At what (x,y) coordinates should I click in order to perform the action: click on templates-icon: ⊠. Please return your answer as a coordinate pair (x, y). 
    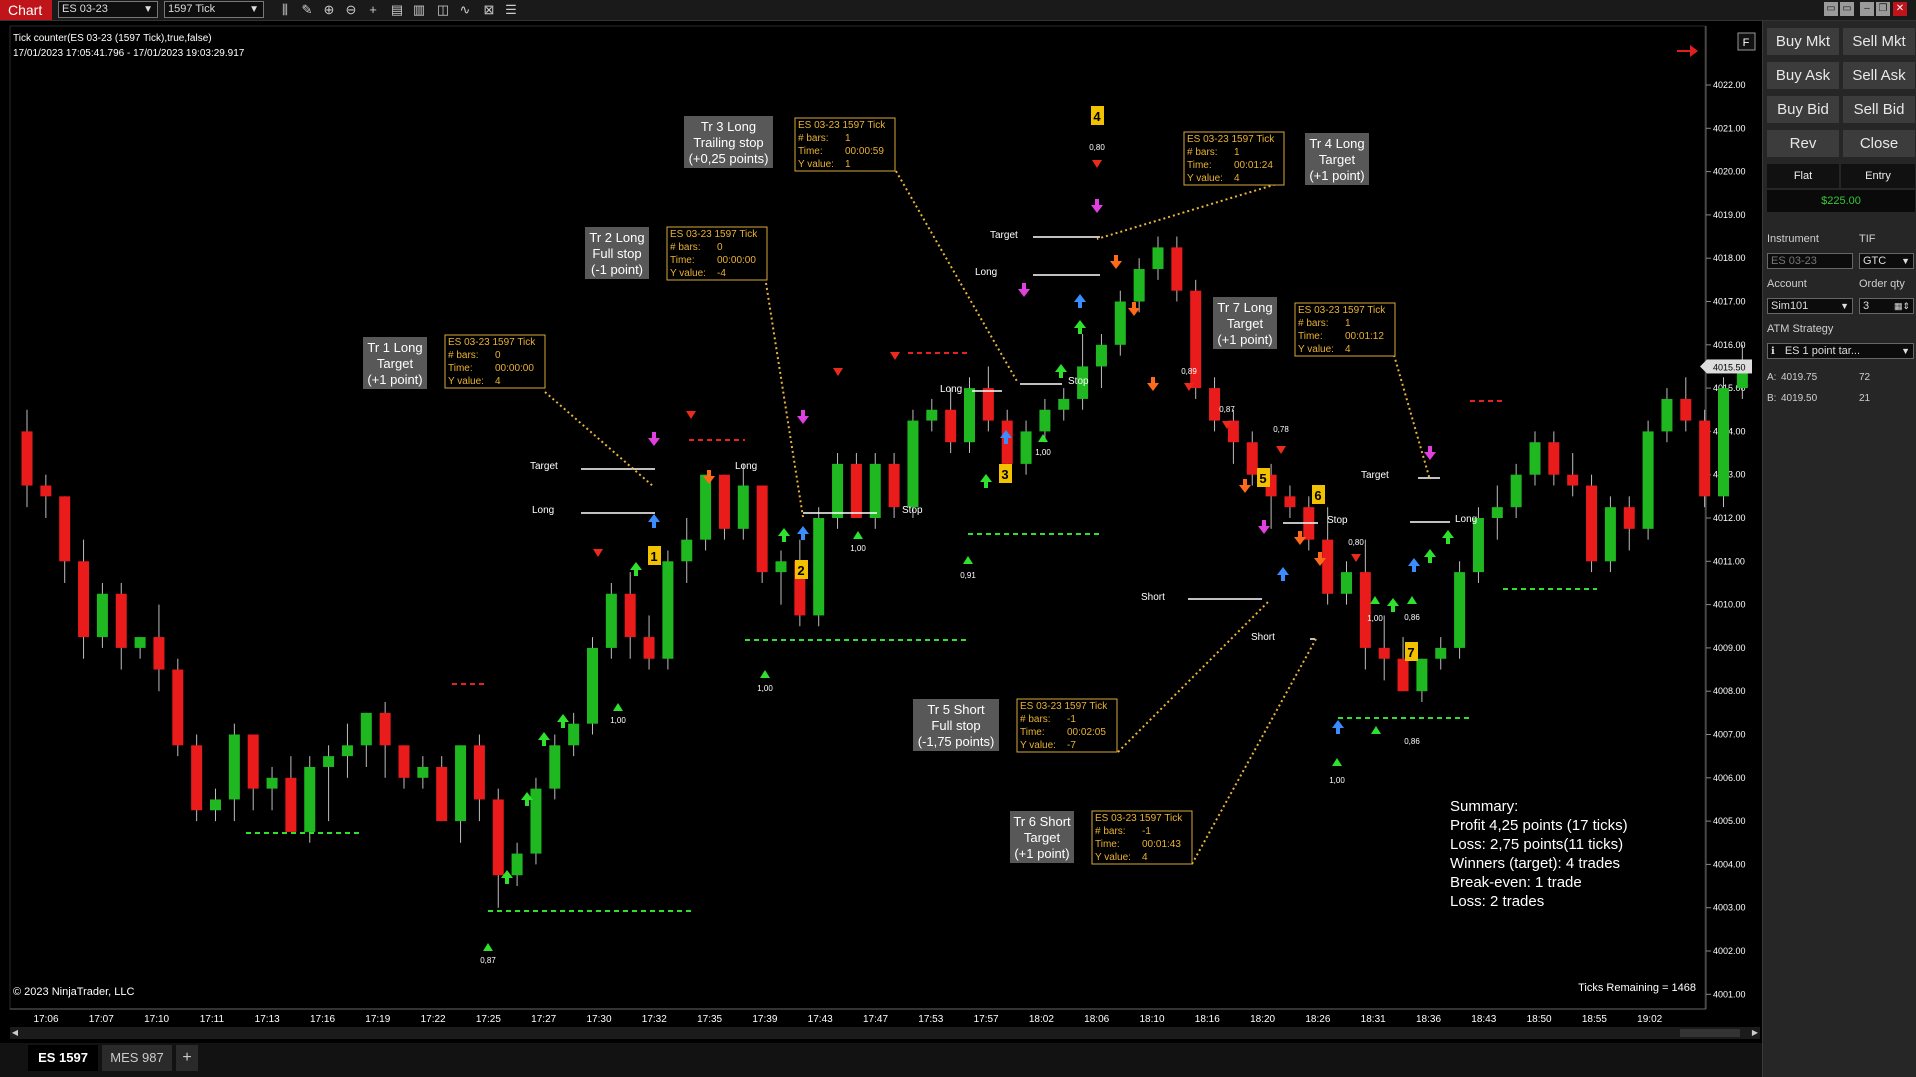
    Looking at the image, I should click on (489, 9).